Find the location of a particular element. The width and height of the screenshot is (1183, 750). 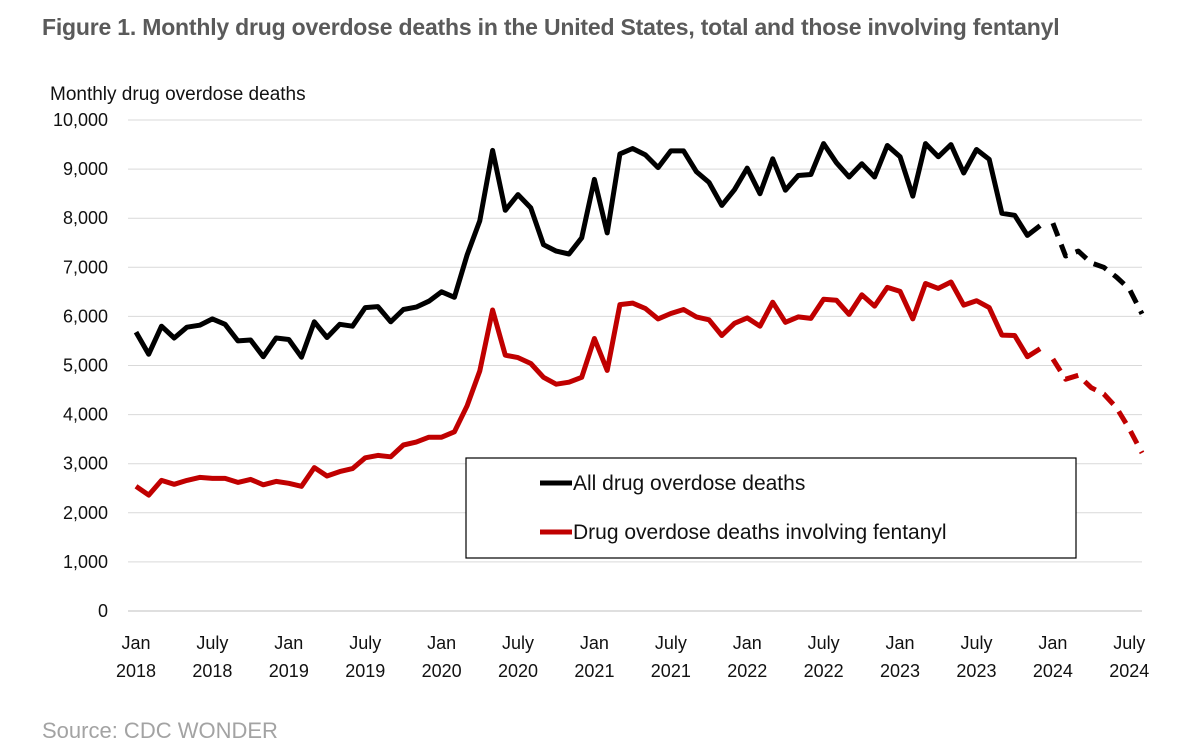

y-tick-label: 10,000 is located at coordinates (80, 120).